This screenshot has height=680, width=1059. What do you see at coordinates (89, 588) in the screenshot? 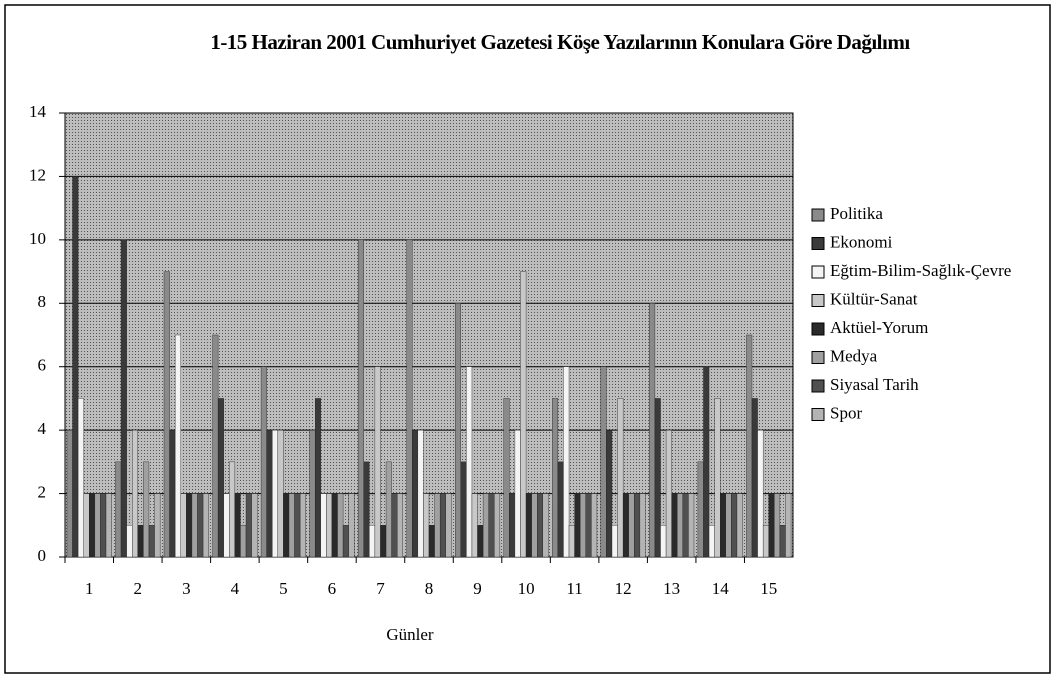
I see `x-tick-label: 1` at bounding box center [89, 588].